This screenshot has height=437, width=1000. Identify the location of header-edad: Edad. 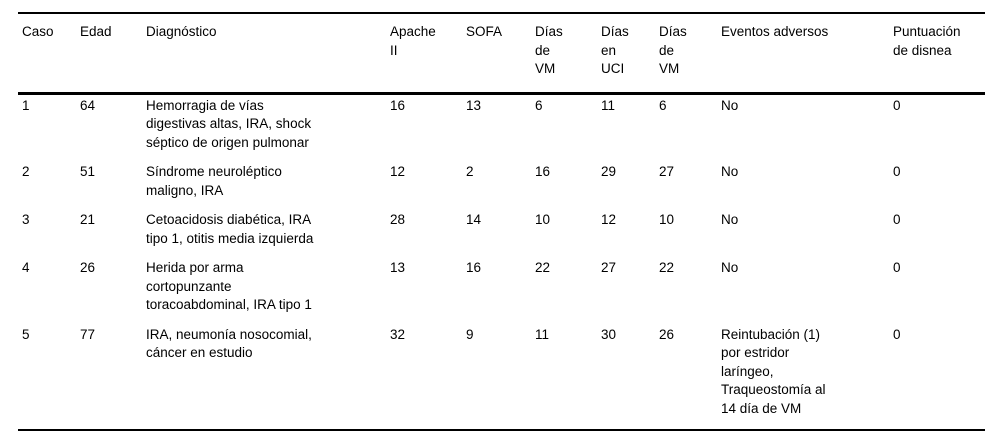
(113, 54).